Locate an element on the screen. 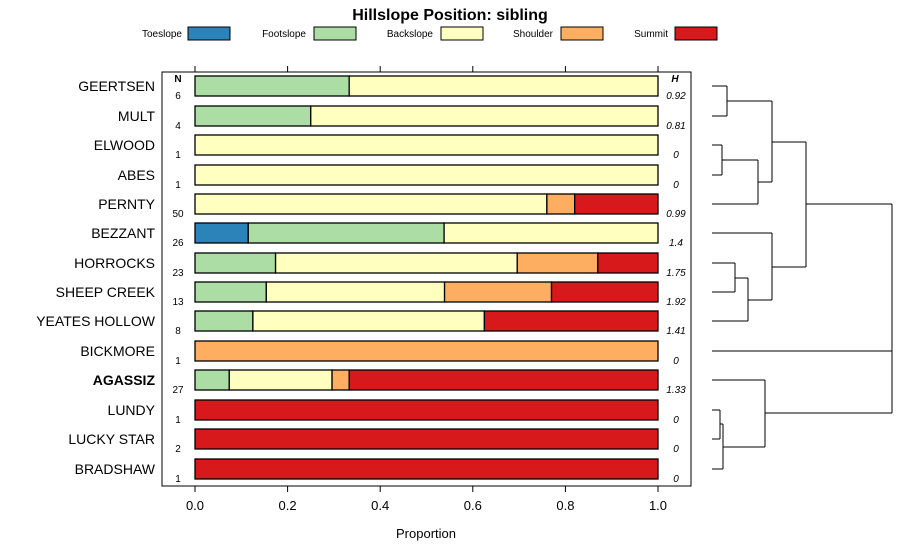 The image size is (900, 560). h-value: 0.99 is located at coordinates (676, 214).